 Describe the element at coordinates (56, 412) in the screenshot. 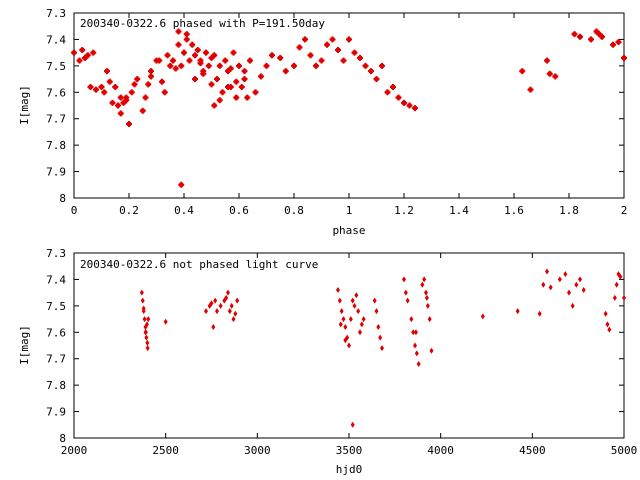

I see `raw-y-tick-label: 7.9` at that location.